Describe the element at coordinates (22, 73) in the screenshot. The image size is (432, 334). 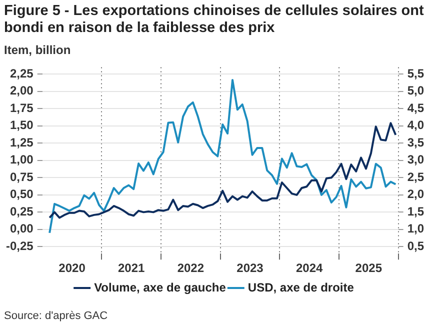
I see `y-tick-label: 2,25` at that location.